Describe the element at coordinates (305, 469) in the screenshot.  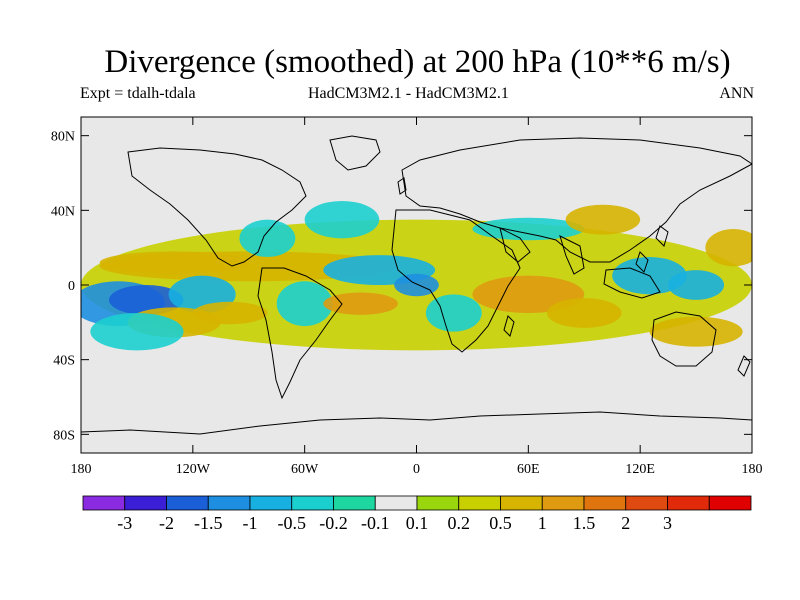
I see `x-tick-label: 60W` at that location.